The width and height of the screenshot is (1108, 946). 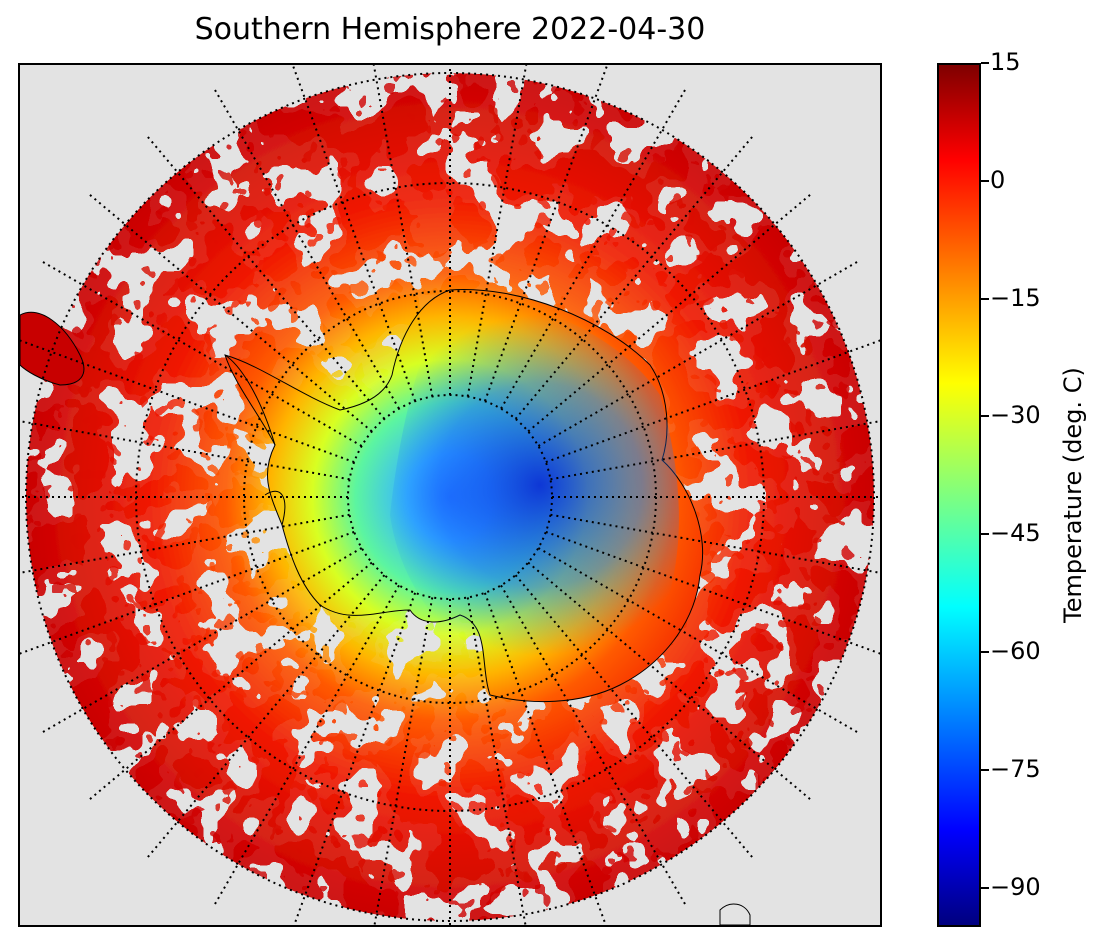 What do you see at coordinates (1015, 297) in the screenshot?
I see `colorbar-tick-label: −15` at bounding box center [1015, 297].